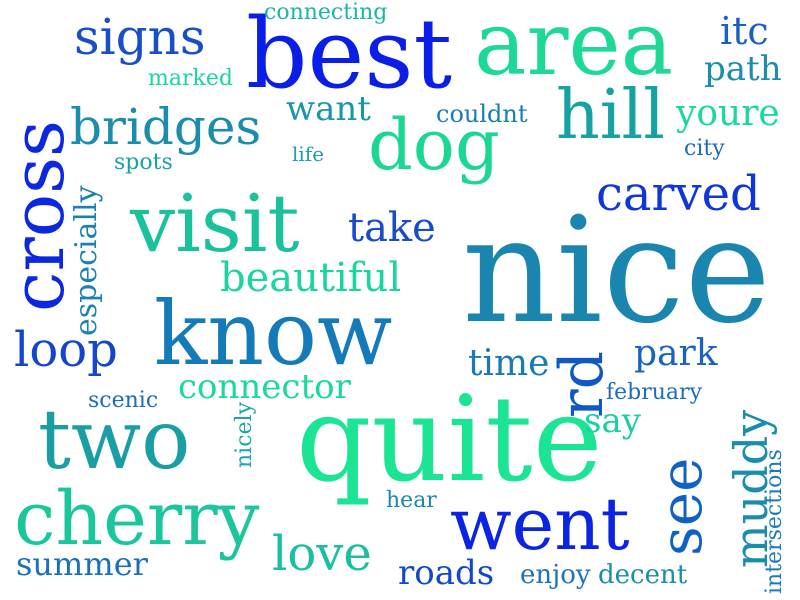 Image resolution: width=800 pixels, height=600 pixels. I want to click on word-february: february, so click(654, 392).